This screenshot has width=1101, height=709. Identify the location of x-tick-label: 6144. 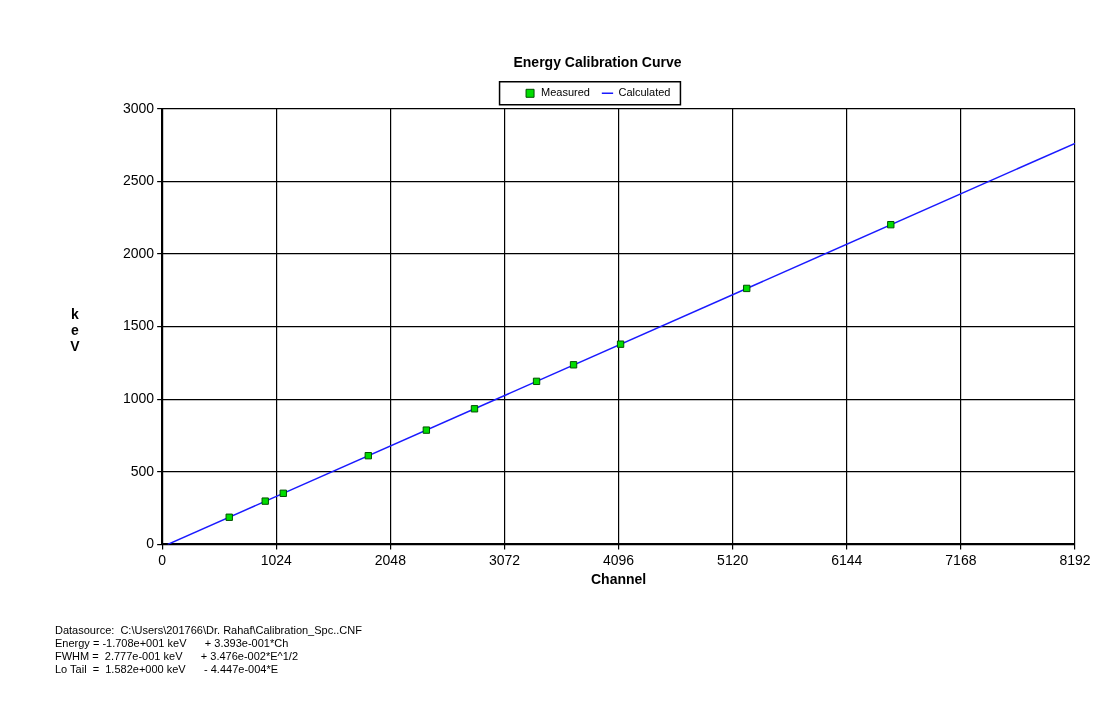
(847, 559).